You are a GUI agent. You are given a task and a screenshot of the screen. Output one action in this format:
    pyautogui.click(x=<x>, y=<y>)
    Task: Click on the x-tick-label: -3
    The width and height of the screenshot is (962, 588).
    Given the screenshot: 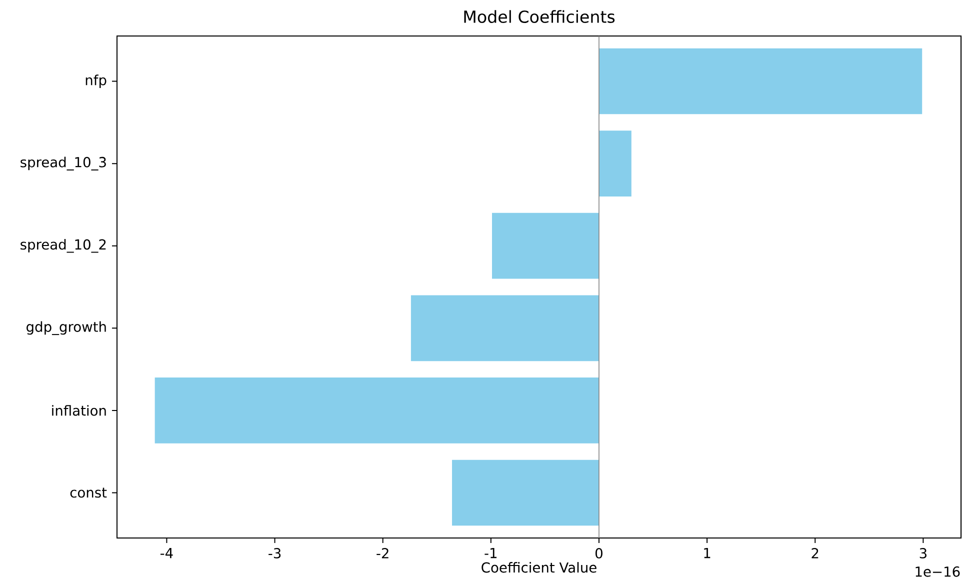 What is the action you would take?
    pyautogui.click(x=274, y=553)
    